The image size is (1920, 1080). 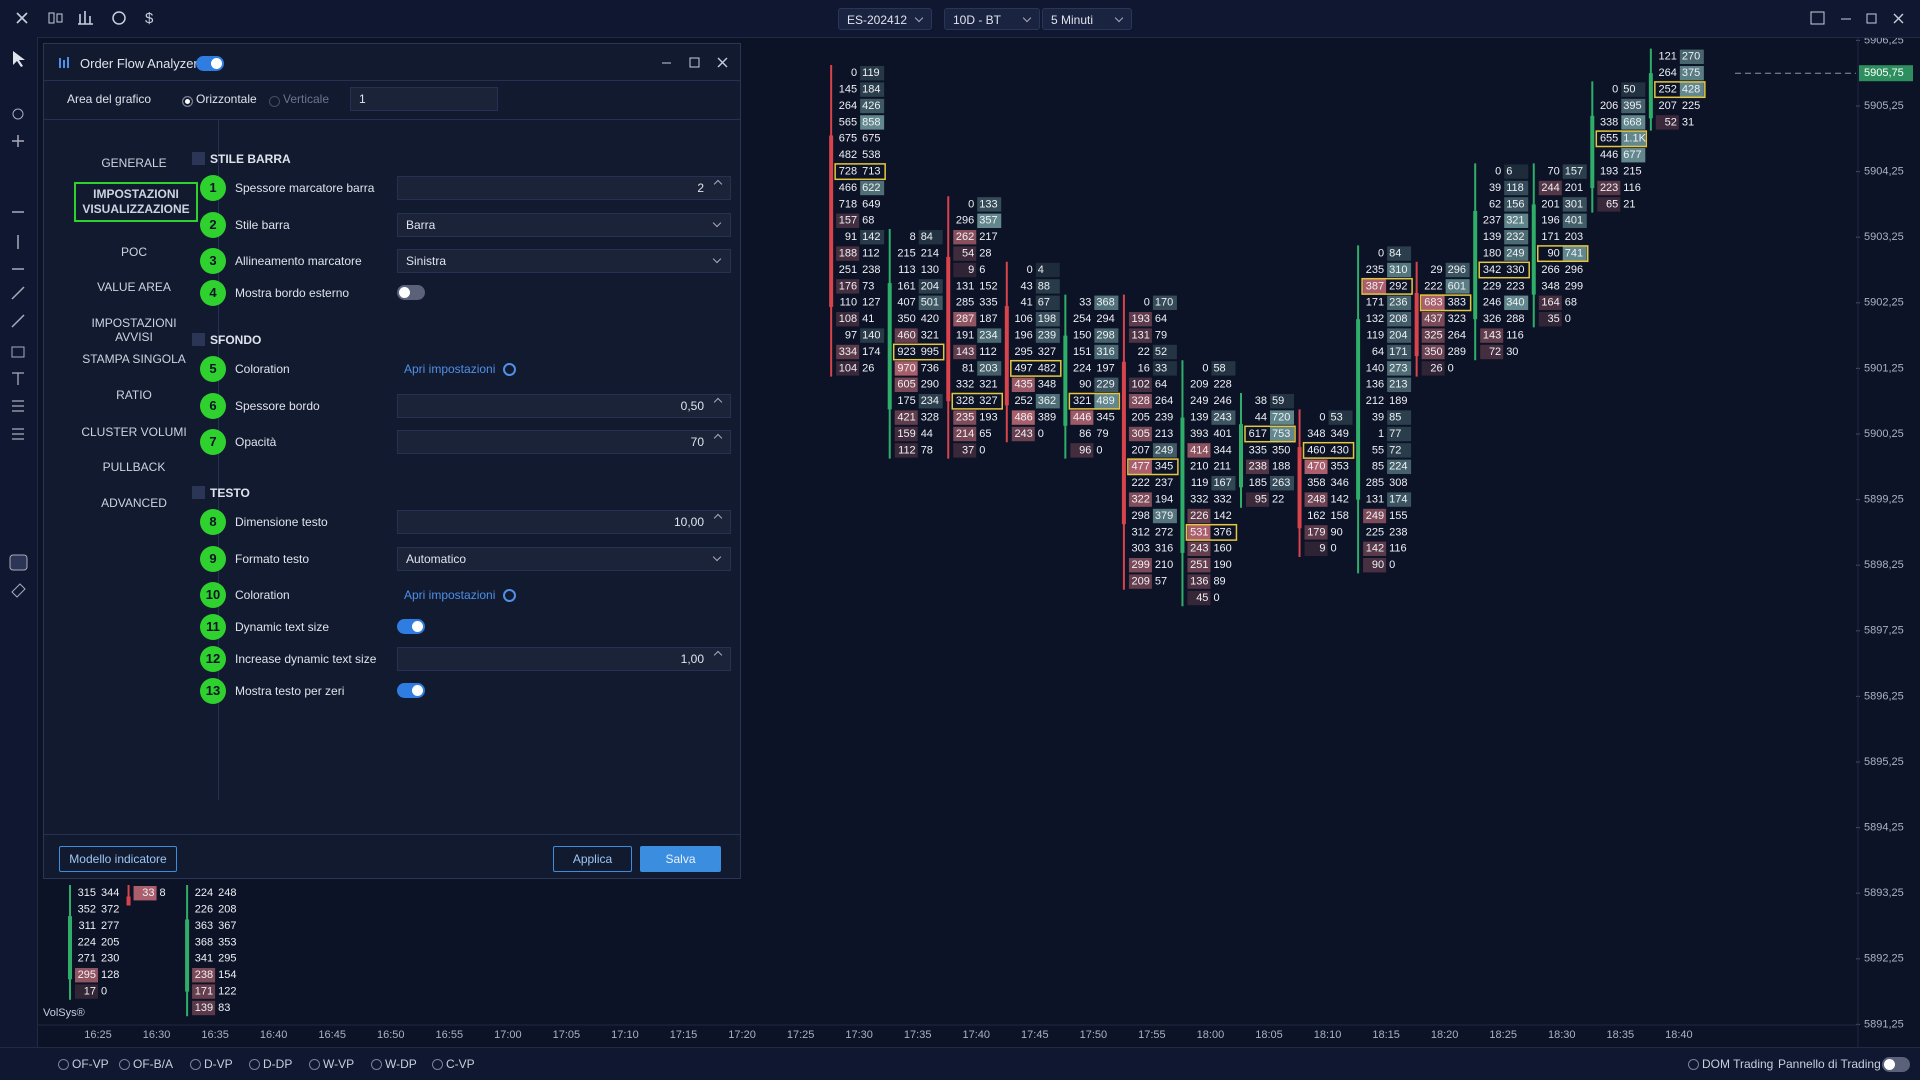 What do you see at coordinates (1222, 565) in the screenshot?
I see `ask-volume: 190` at bounding box center [1222, 565].